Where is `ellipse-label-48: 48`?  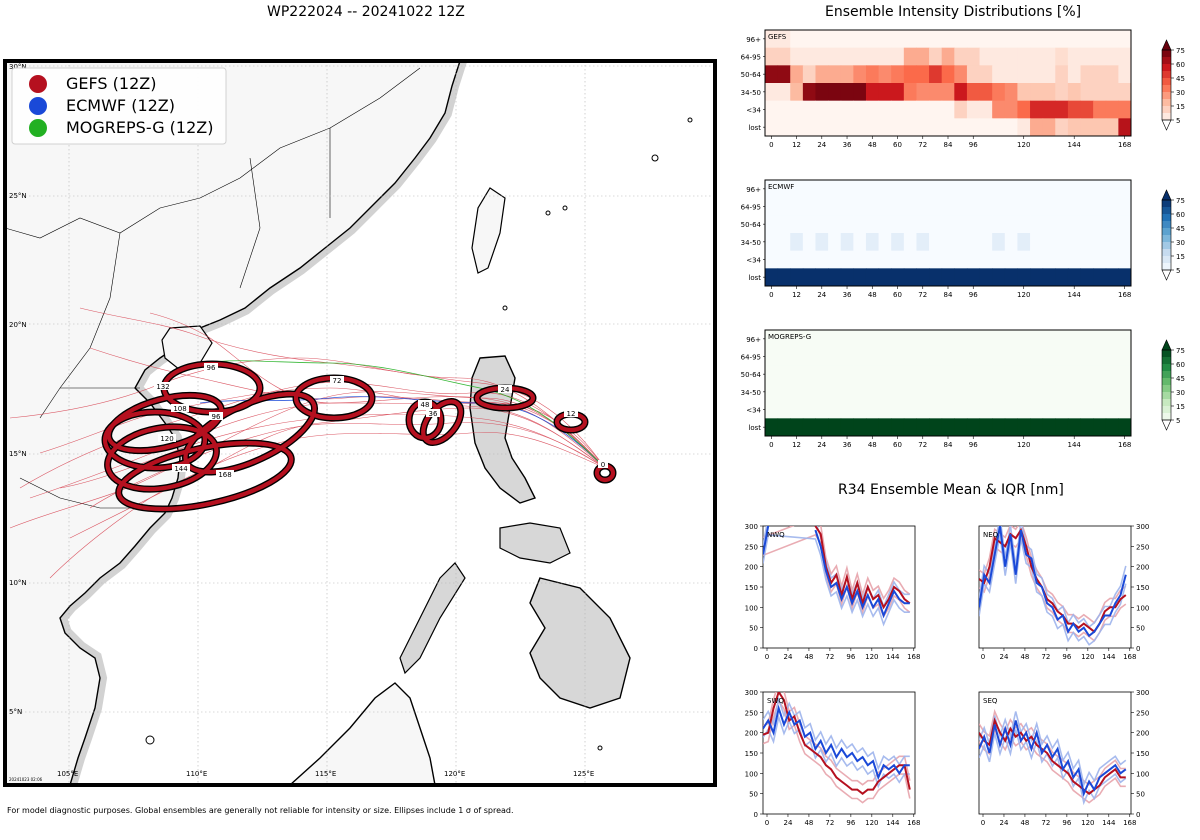 ellipse-label-48: 48 is located at coordinates (425, 404).